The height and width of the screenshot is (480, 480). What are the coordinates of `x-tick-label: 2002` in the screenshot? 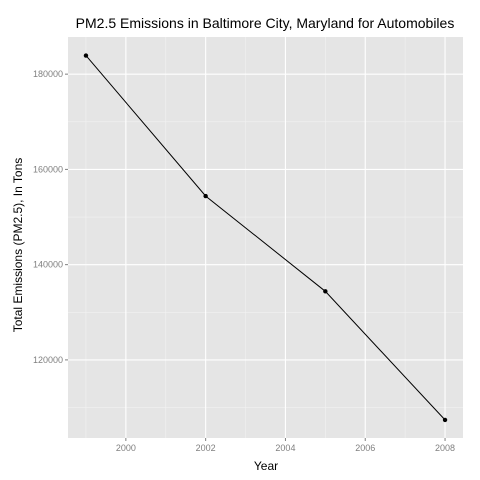 It's located at (206, 448).